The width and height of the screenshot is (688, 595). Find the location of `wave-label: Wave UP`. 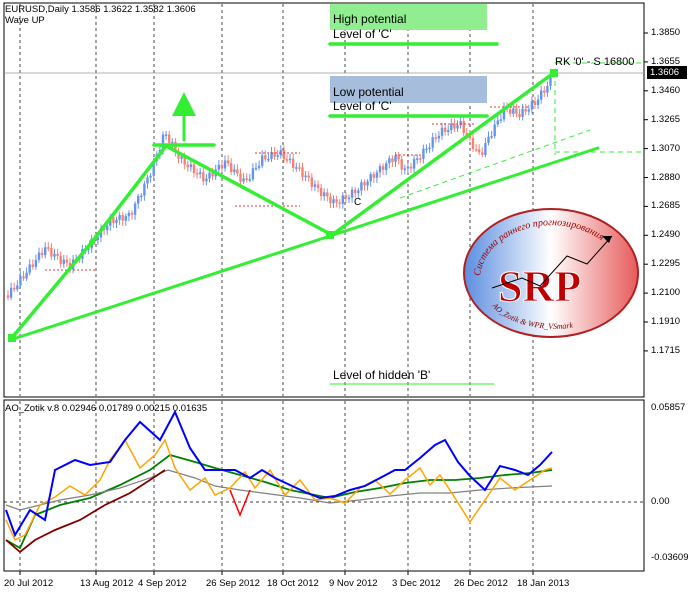

wave-label: Wave UP is located at coordinates (25, 20).